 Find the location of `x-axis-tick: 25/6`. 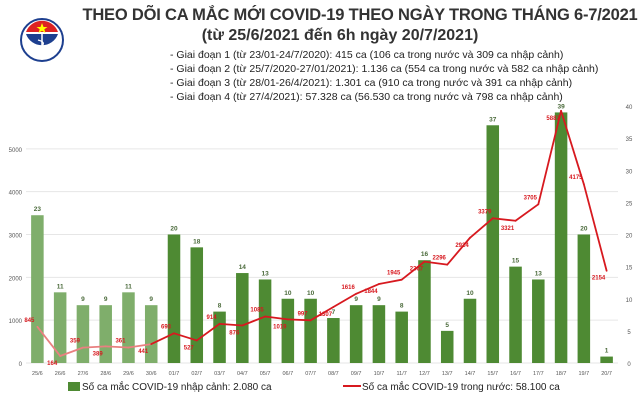

x-axis-tick: 25/6 is located at coordinates (37, 374).